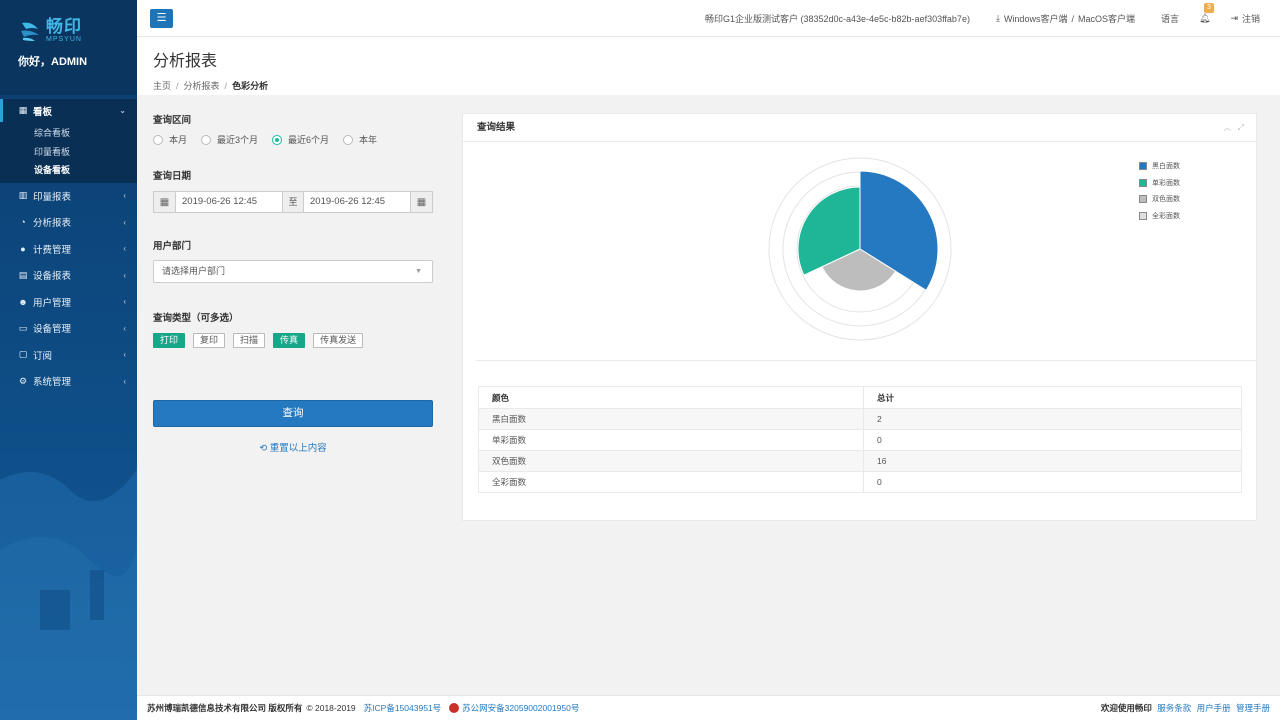 The image size is (1280, 720). Describe the element at coordinates (1174, 708) in the screenshot. I see `footer-terms-link: 服务条款` at that location.